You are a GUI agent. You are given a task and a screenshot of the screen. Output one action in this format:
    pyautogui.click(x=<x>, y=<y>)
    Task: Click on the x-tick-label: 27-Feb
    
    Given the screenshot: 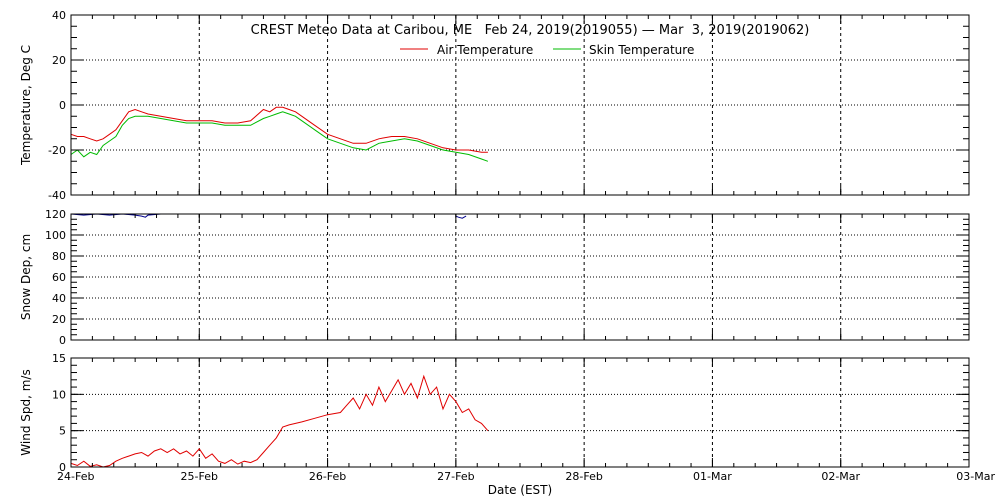 What is the action you would take?
    pyautogui.click(x=455, y=476)
    